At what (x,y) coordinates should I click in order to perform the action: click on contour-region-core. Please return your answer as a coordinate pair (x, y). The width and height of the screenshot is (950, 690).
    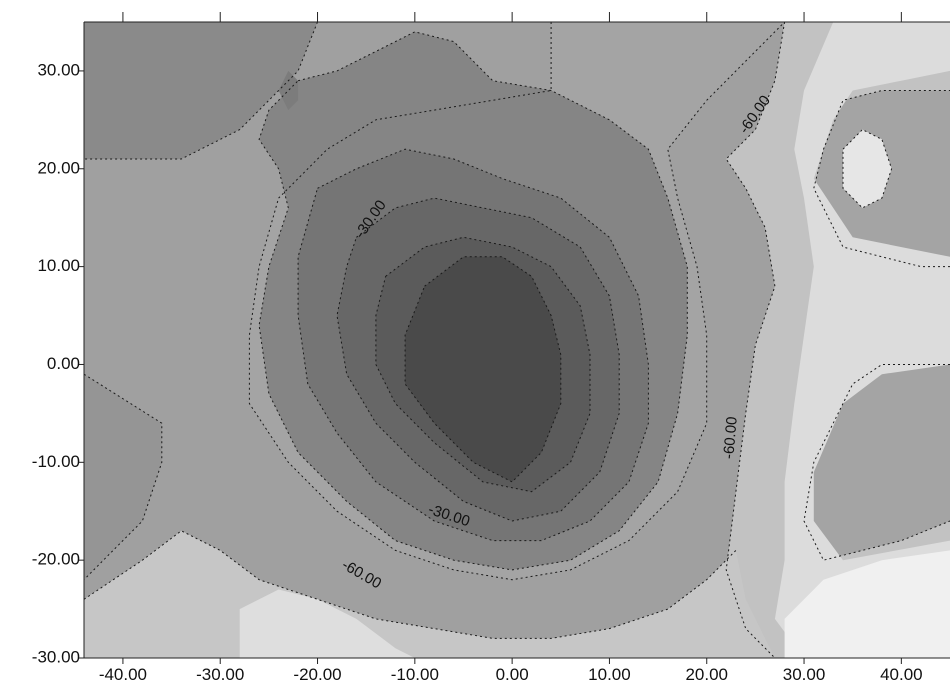
    Looking at the image, I should click on (483, 369).